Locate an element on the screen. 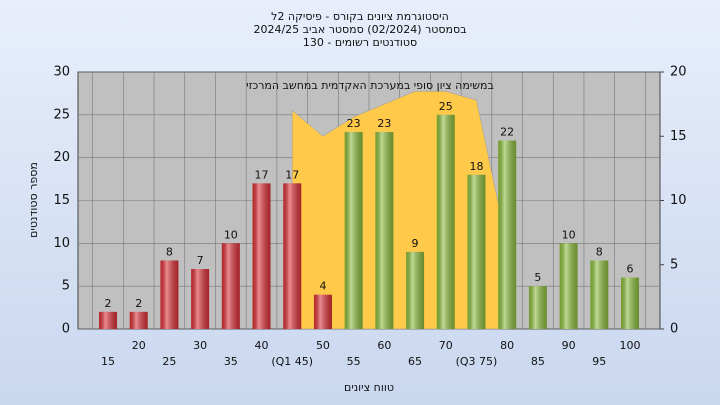  x-tick-label: 55 is located at coordinates (354, 361).